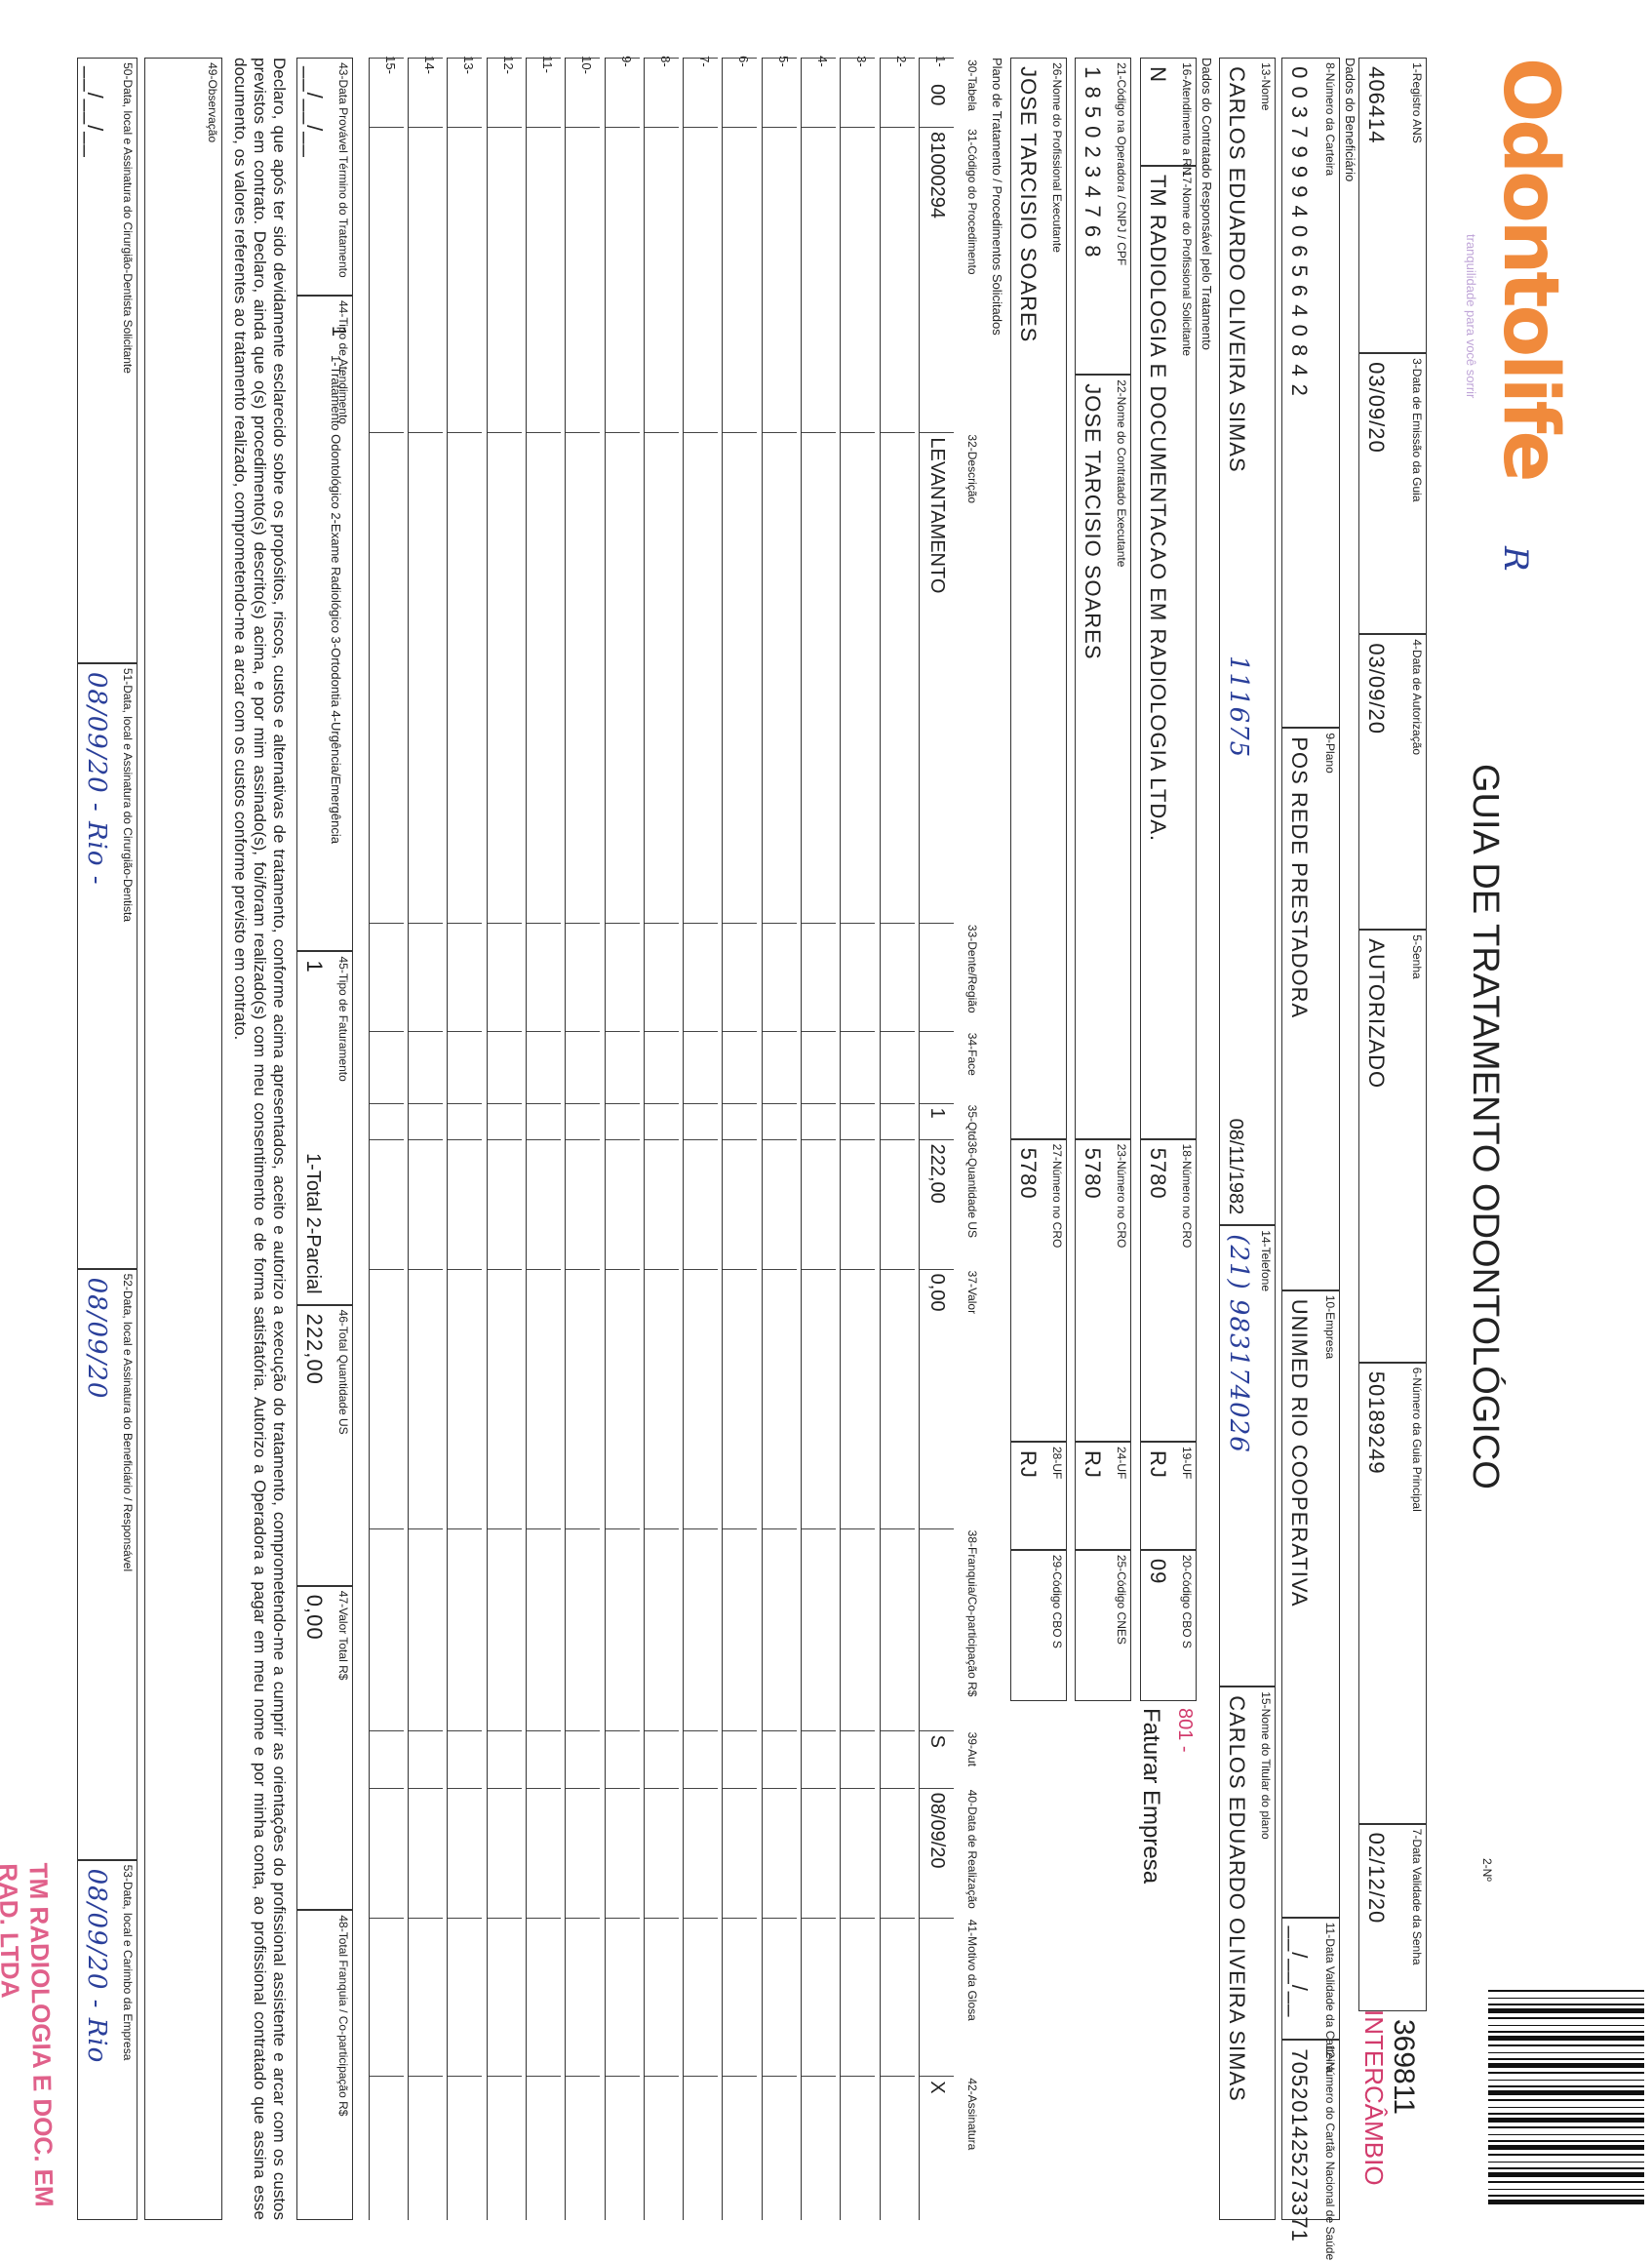  Describe the element at coordinates (1330, 119) in the screenshot. I see `field-label: 8-Número da Carteira` at that location.